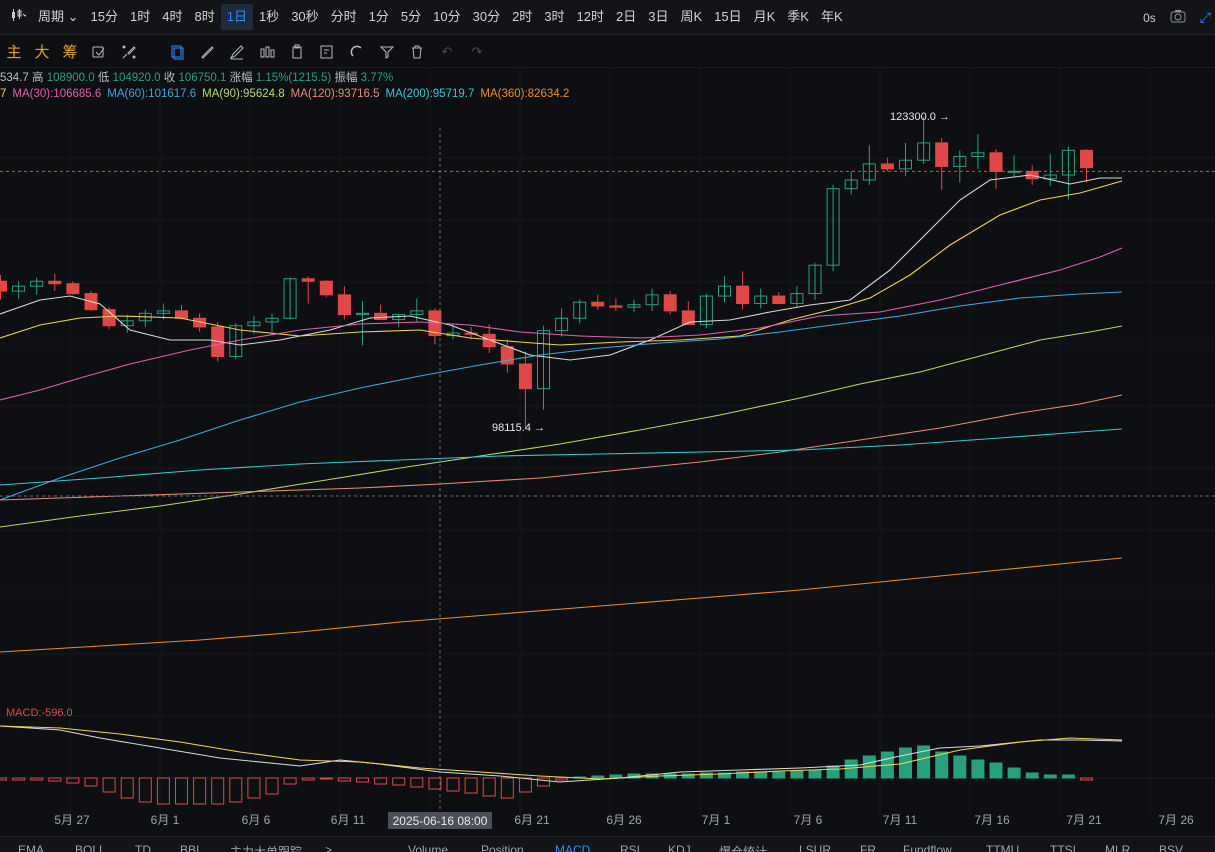 Image resolution: width=1215 pixels, height=852 pixels. What do you see at coordinates (798, 16) in the screenshot?
I see `timeframe-20: 季K` at bounding box center [798, 16].